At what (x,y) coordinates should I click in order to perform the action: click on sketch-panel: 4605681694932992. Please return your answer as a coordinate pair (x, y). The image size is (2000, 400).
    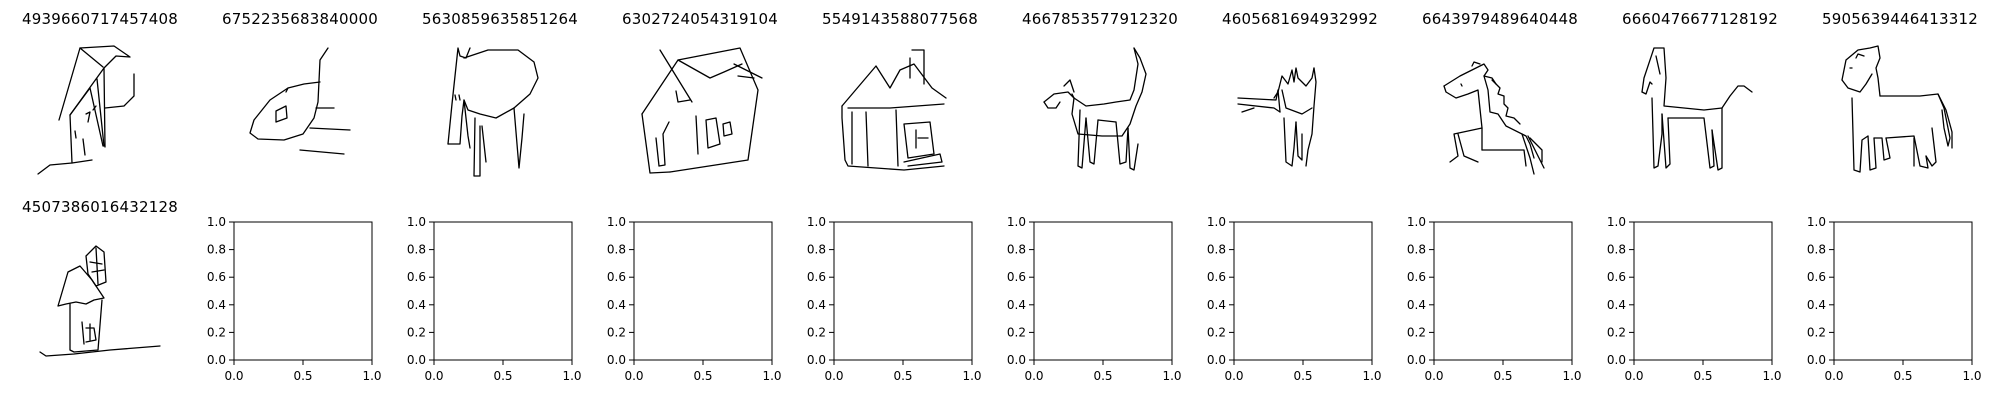
    Looking at the image, I should click on (1300, 100).